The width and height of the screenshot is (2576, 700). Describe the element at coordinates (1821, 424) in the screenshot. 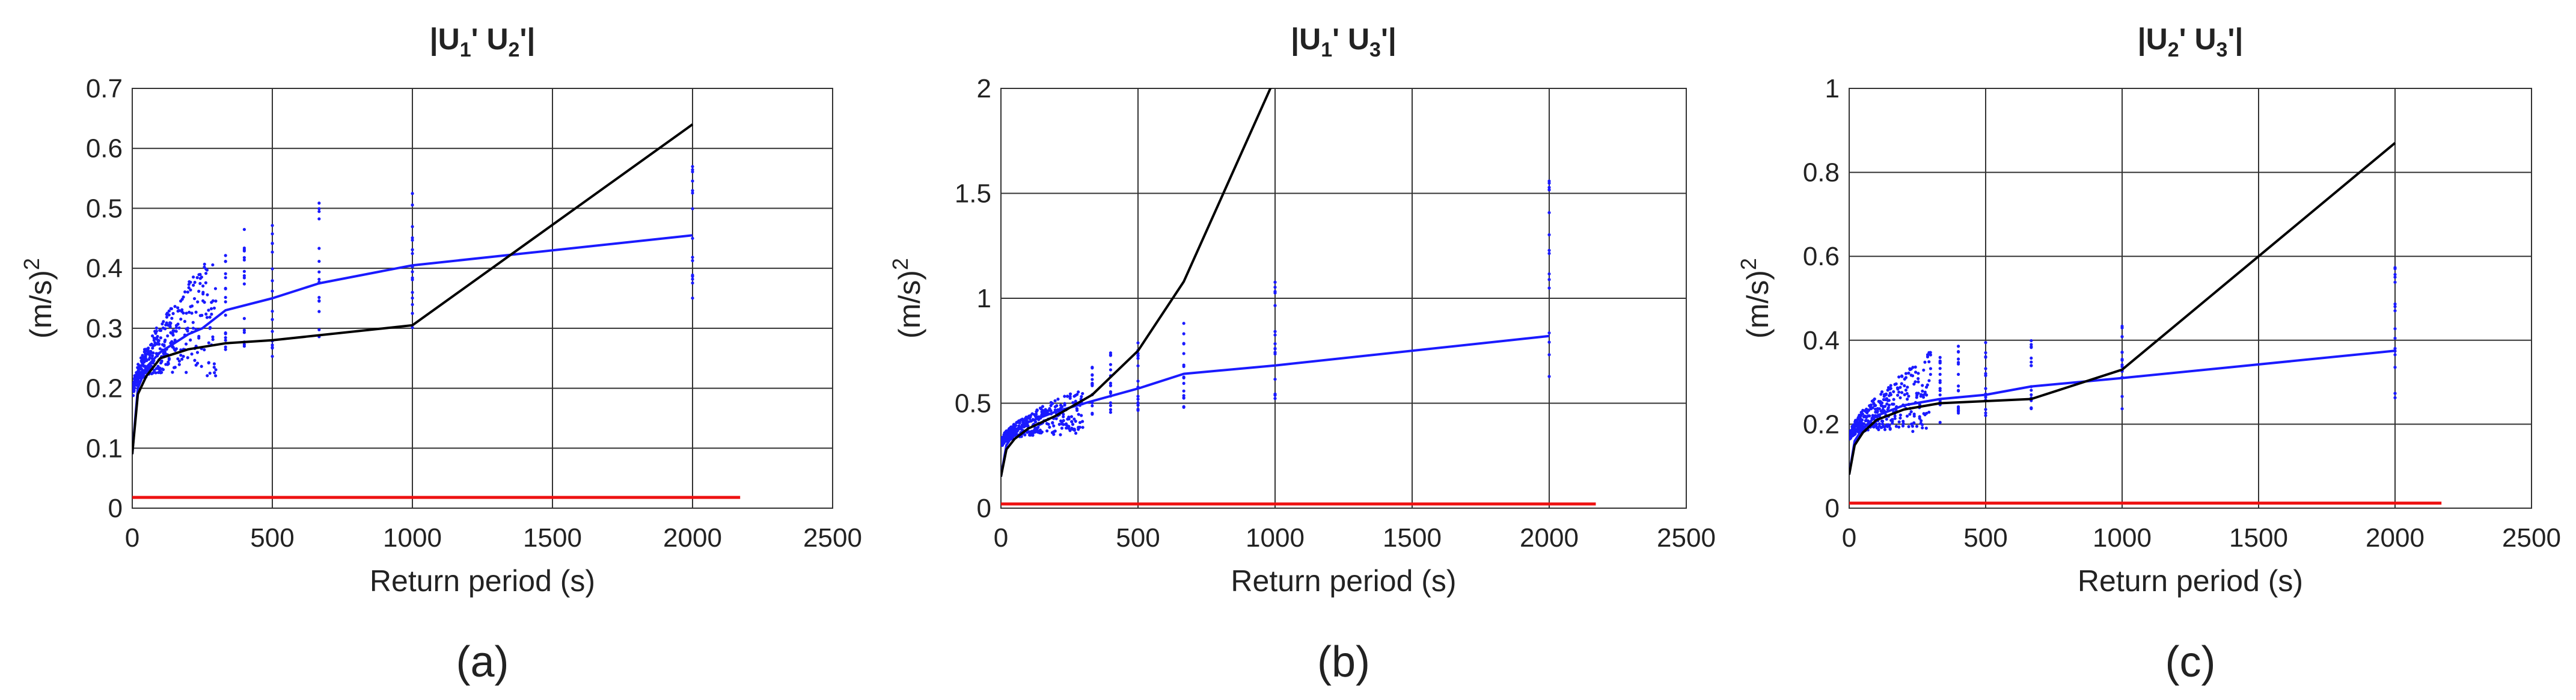

I see `y-tick-label: 0.2` at that location.